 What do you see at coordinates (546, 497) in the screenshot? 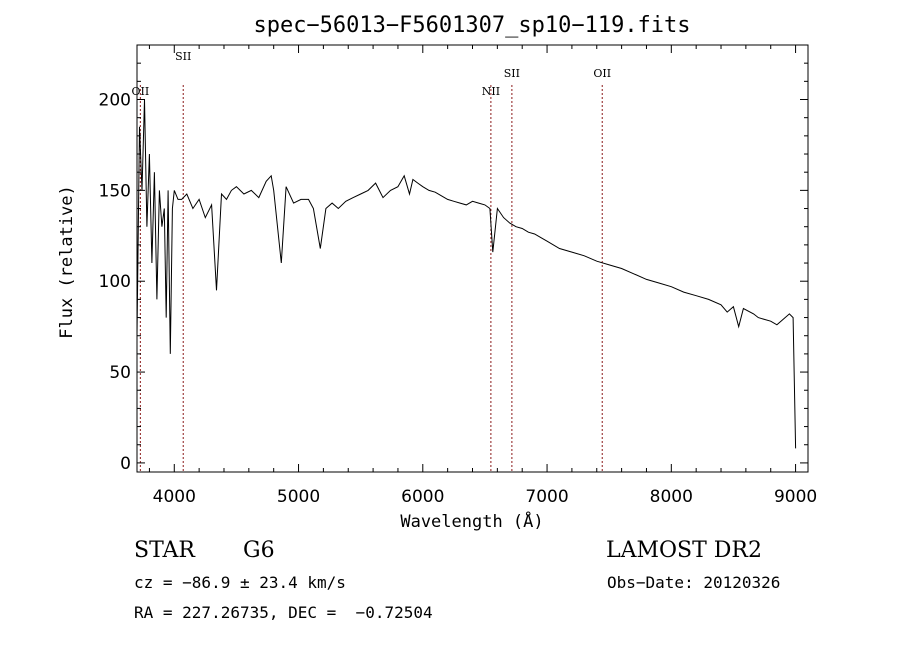
I see `x-tick-label-3: 7000` at bounding box center [546, 497].